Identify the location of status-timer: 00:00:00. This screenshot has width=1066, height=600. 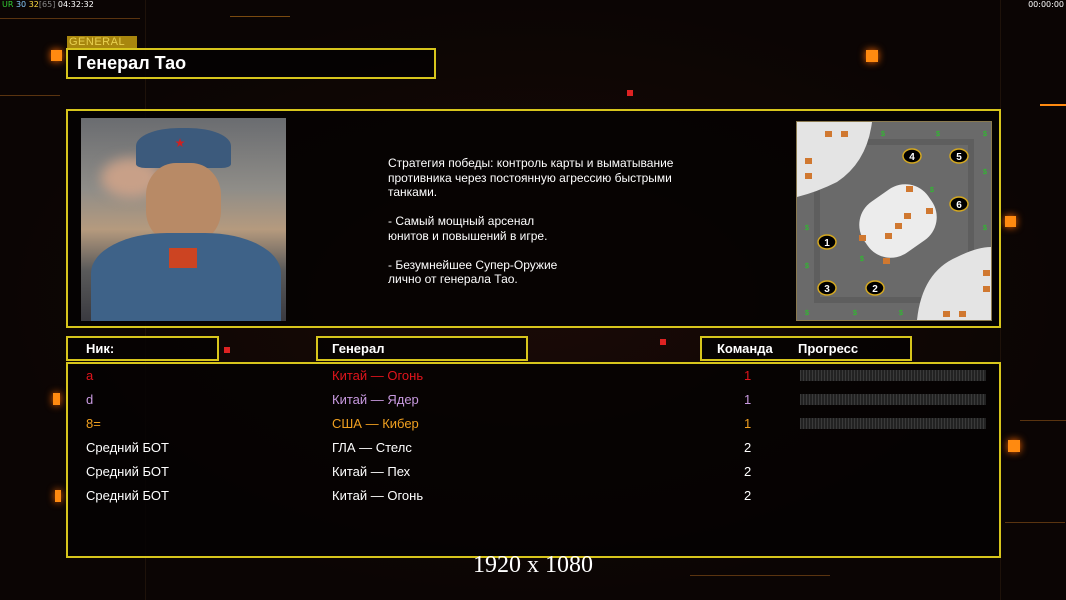
(1046, 4).